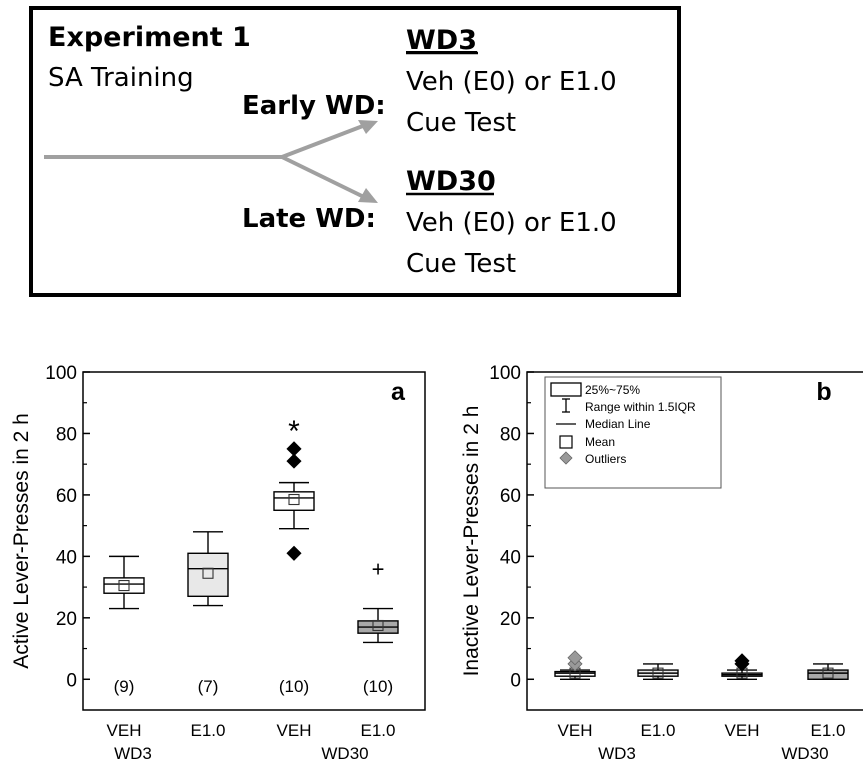 Image resolution: width=863 pixels, height=768 pixels. Describe the element at coordinates (309, 219) in the screenshot. I see `late-wd-label: Late WD:` at that location.